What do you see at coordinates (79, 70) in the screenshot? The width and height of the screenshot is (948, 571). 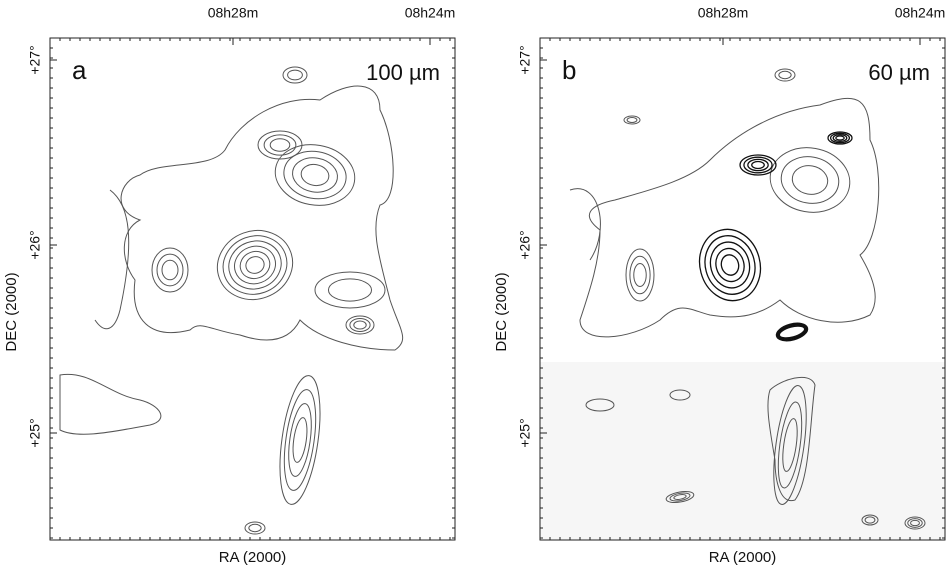 I see `panel-label: a` at bounding box center [79, 70].